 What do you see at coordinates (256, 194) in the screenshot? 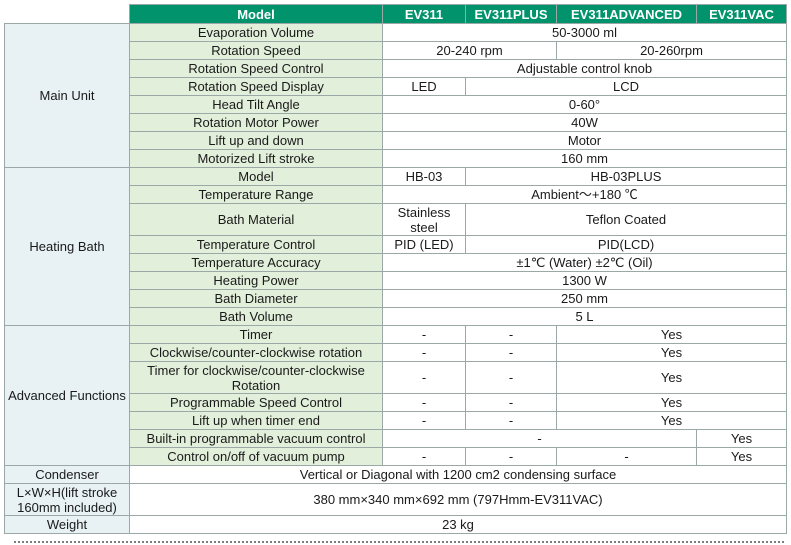
I see `row-label: Temperature Range` at bounding box center [256, 194].